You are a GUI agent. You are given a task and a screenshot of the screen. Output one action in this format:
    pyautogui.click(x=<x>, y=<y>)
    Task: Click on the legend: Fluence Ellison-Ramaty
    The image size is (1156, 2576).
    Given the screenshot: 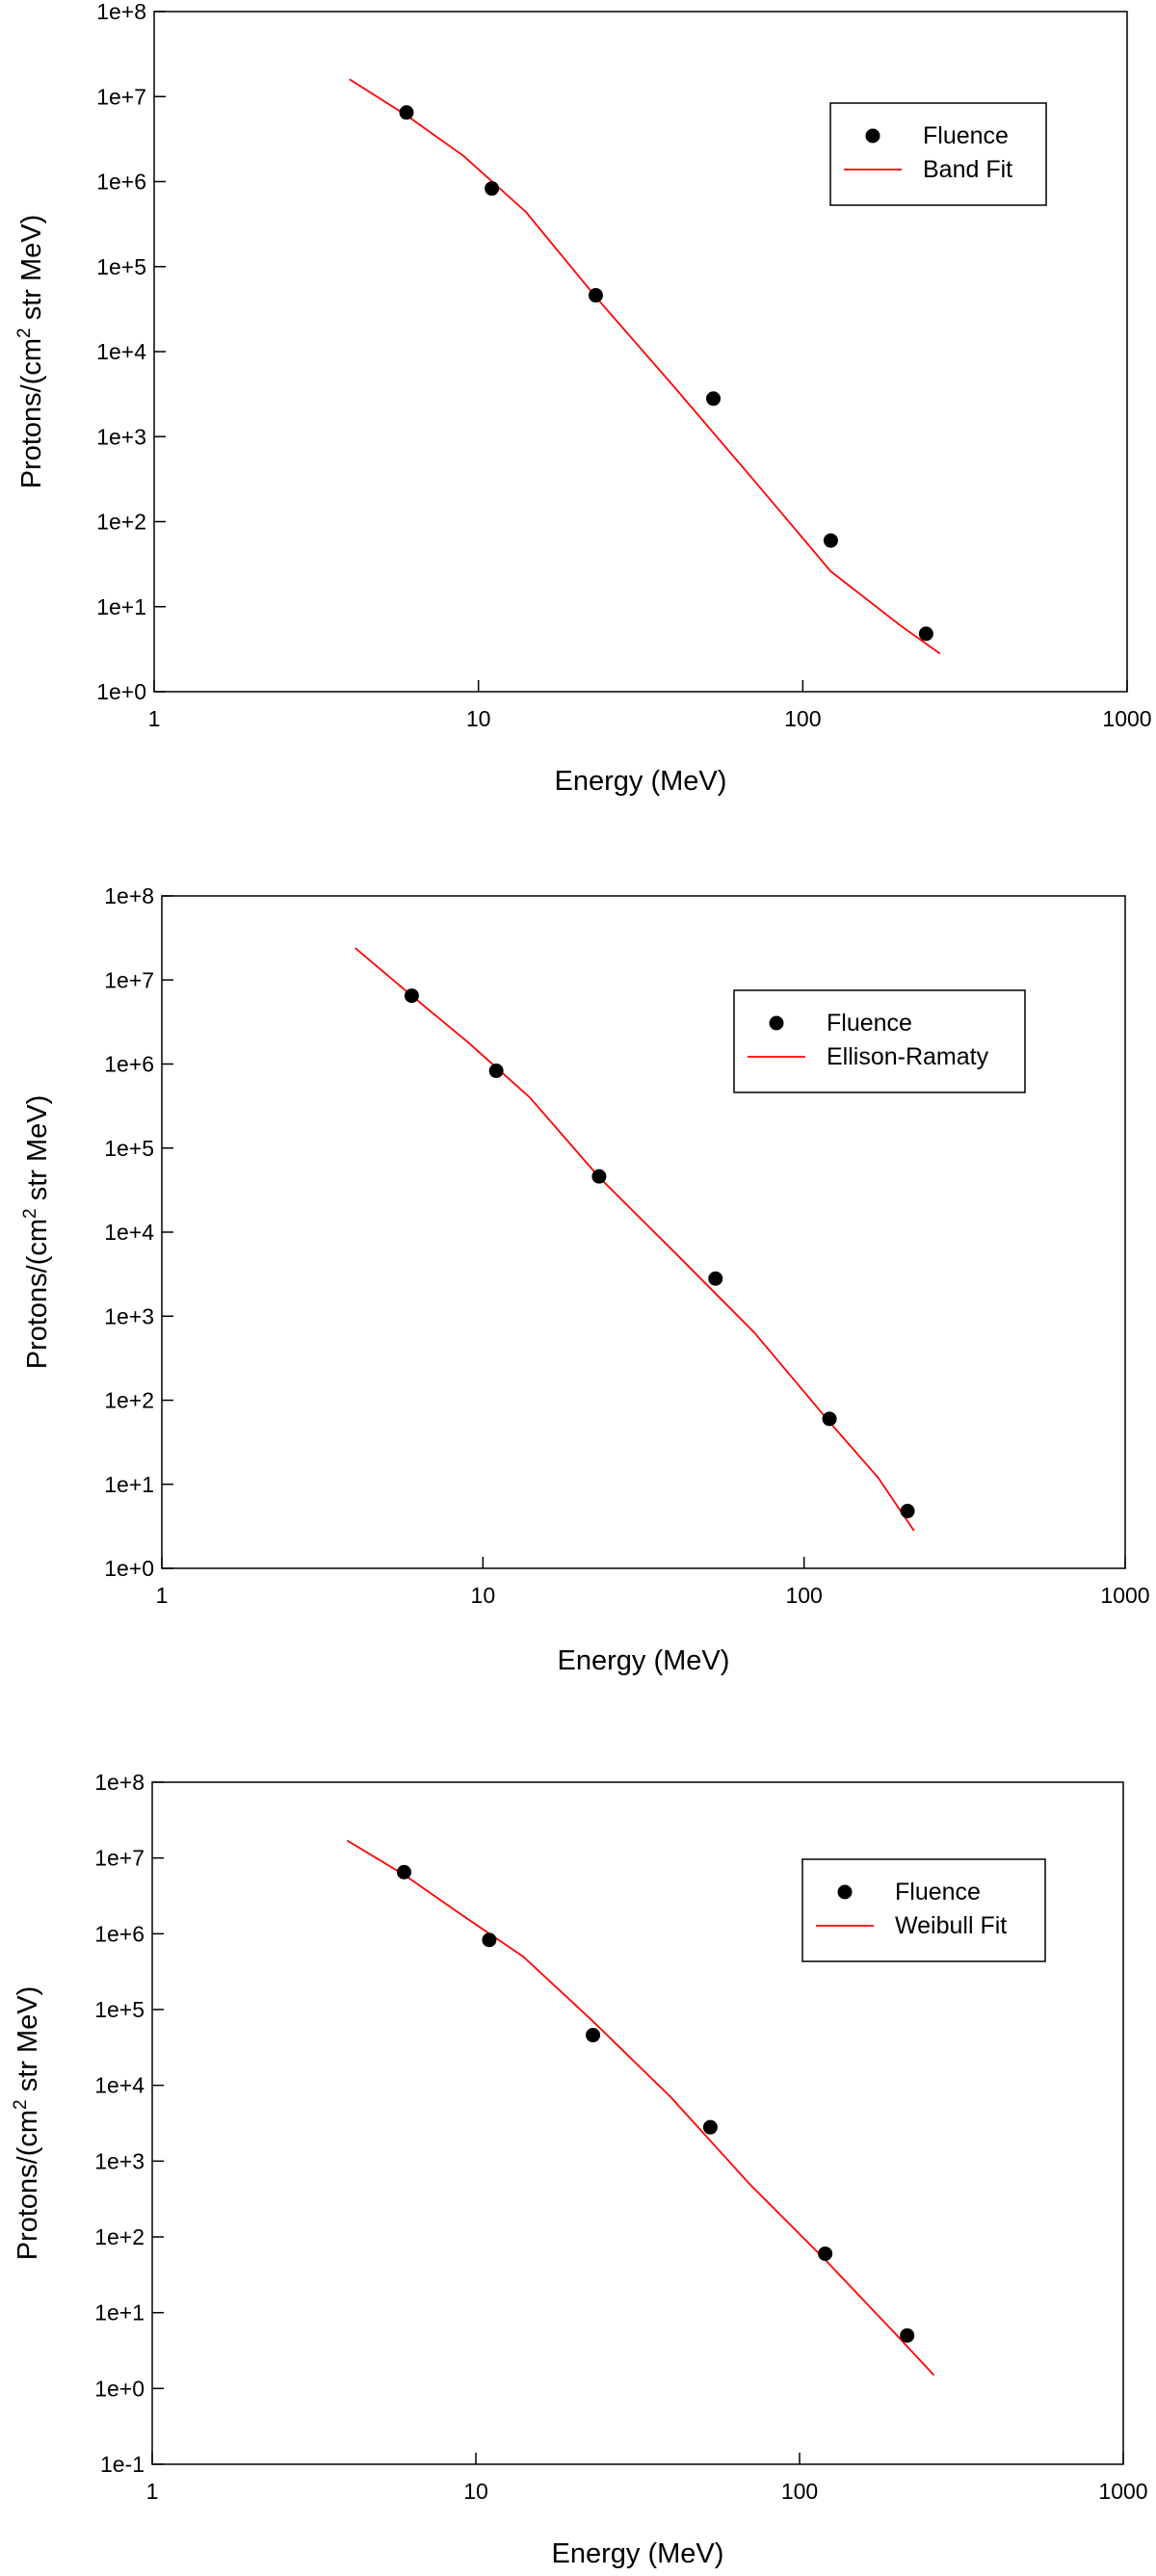 What is the action you would take?
    pyautogui.click(x=879, y=1041)
    